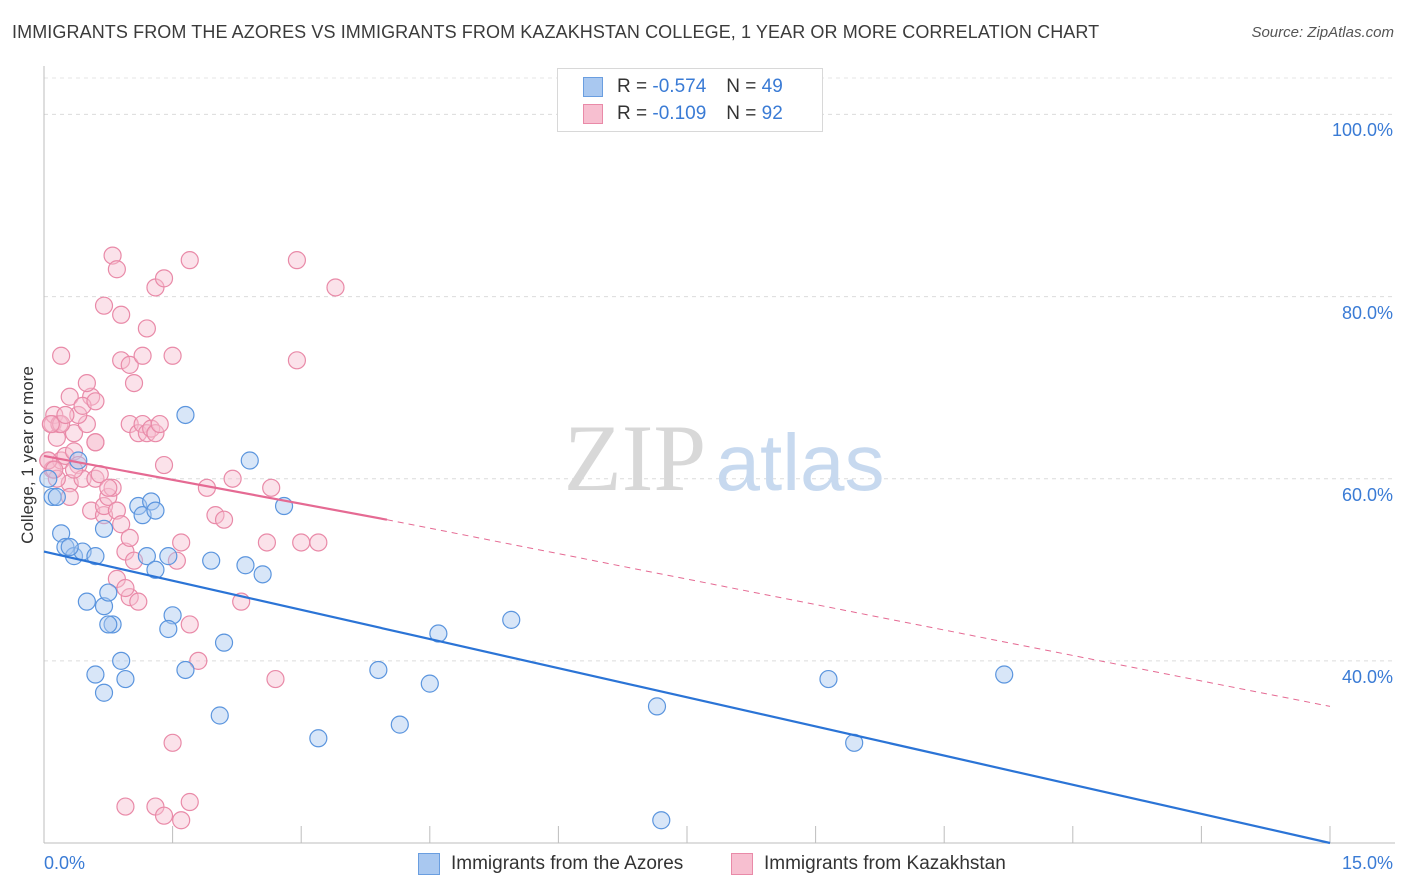 Image resolution: width=1406 pixels, height=892 pixels. I want to click on series-legend-kazakhstan: Immigrants from Kazakhstan, so click(868, 864).